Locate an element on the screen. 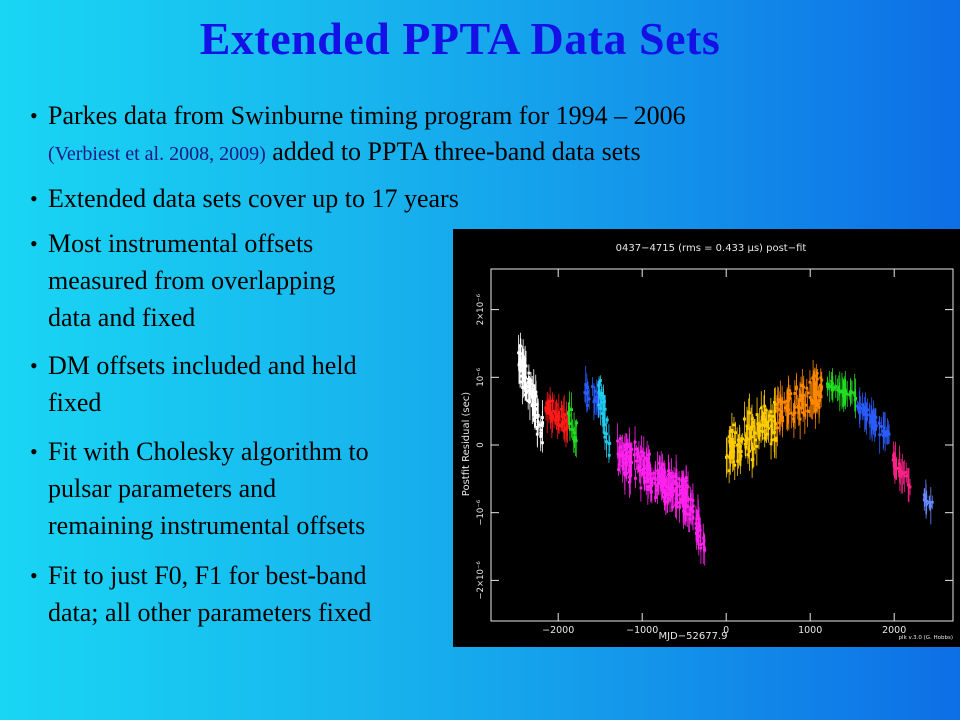 Image resolution: width=960 pixels, height=720 pixels. bullet-2-line-1: Extended data sets cover up to 17 years is located at coordinates (253, 198).